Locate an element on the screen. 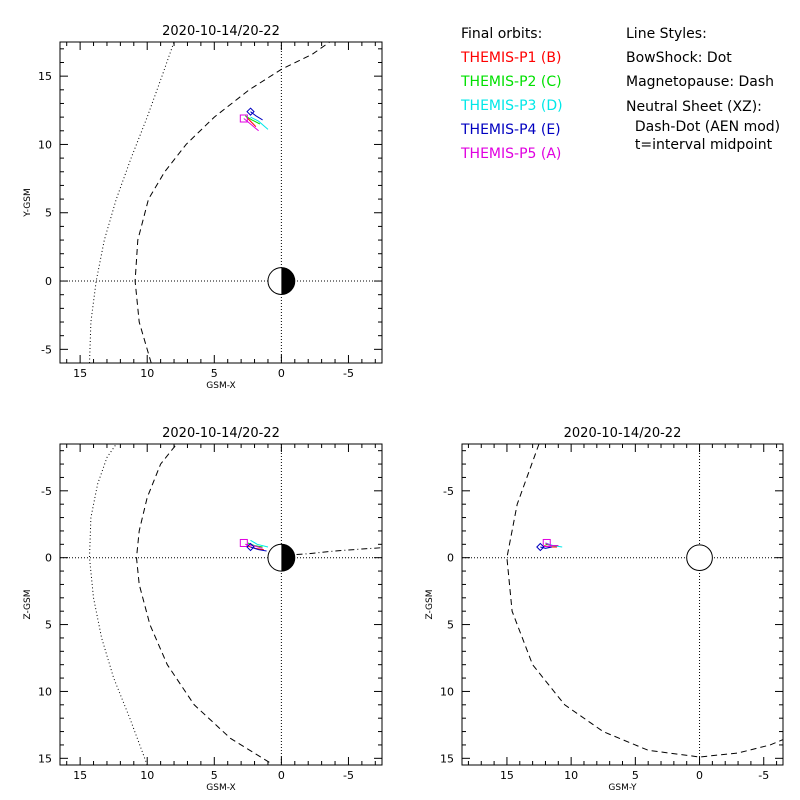 Image resolution: width=800 pixels, height=800 pixels. line-styles-title: Line Styles: is located at coordinates (666, 34).